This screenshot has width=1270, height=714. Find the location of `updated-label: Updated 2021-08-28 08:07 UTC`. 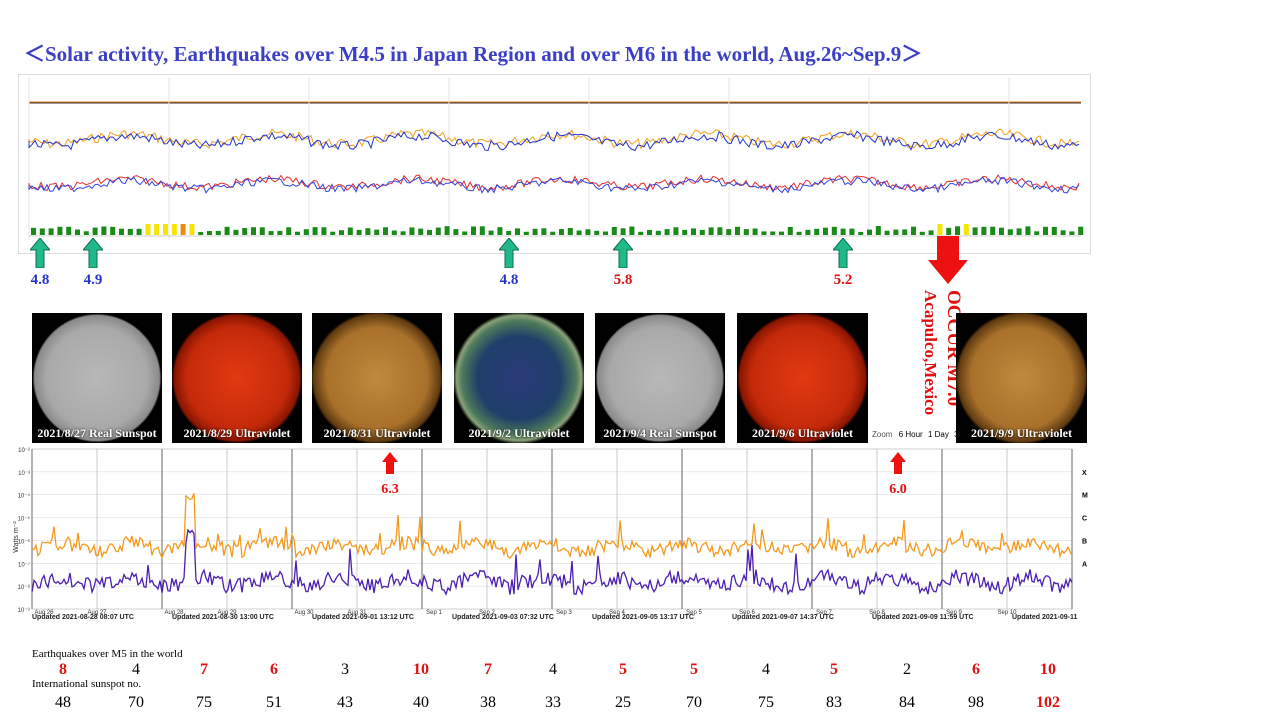

updated-label: Updated 2021-08-28 08:07 UTC is located at coordinates (83, 617).